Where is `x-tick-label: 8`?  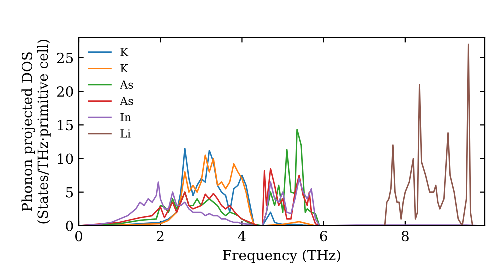 x-tick-label: 8 is located at coordinates (405, 236).